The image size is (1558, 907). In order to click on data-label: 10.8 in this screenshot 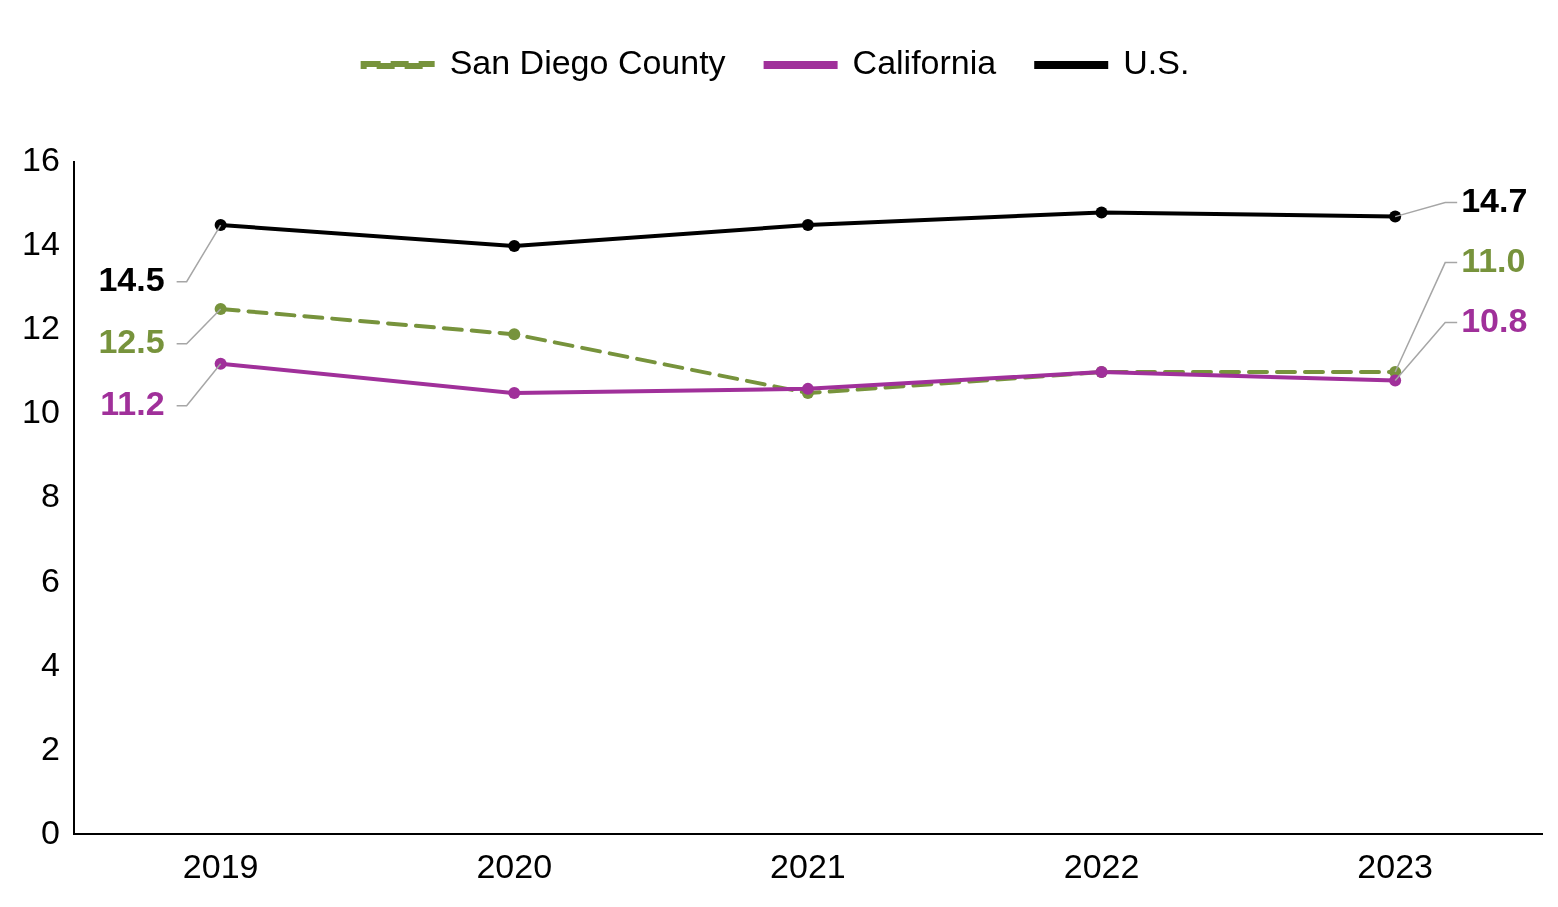, I will do `click(1494, 319)`.